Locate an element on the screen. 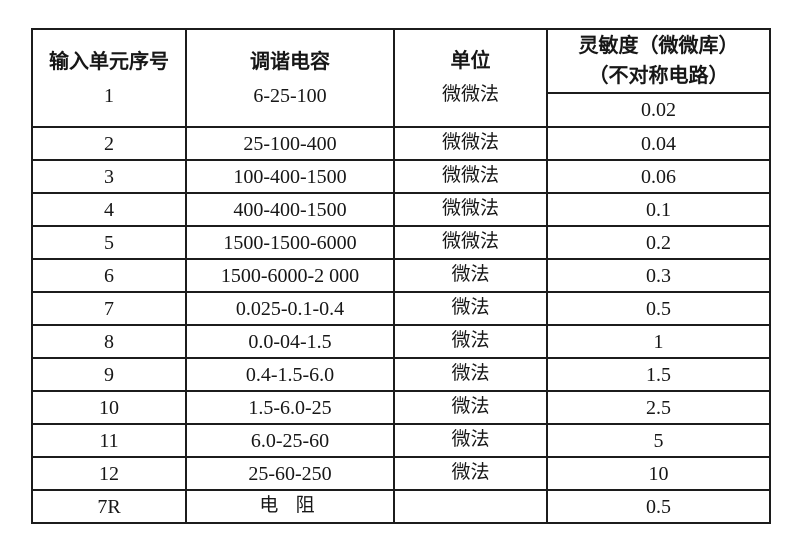  cell-sensitivity: 1 is located at coordinates (658, 341).